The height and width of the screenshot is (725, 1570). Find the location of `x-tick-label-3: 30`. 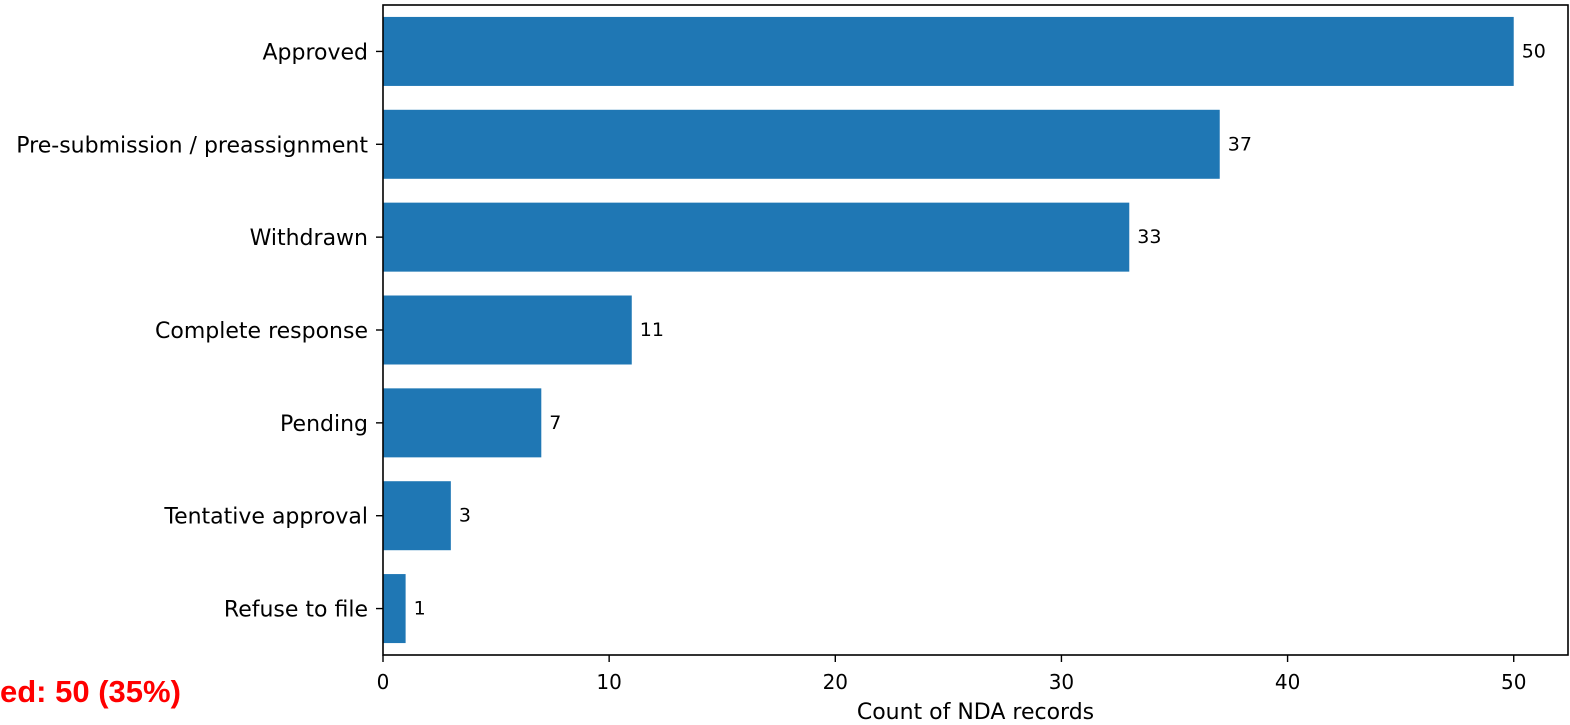

x-tick-label-3: 30 is located at coordinates (1061, 682).